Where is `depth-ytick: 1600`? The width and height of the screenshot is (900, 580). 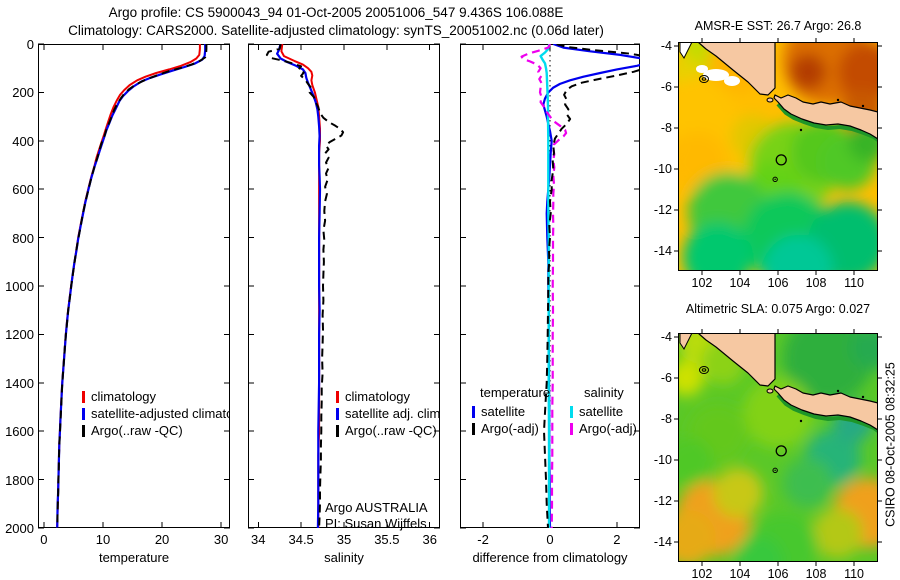 depth-ytick: 1600 is located at coordinates (19, 432).